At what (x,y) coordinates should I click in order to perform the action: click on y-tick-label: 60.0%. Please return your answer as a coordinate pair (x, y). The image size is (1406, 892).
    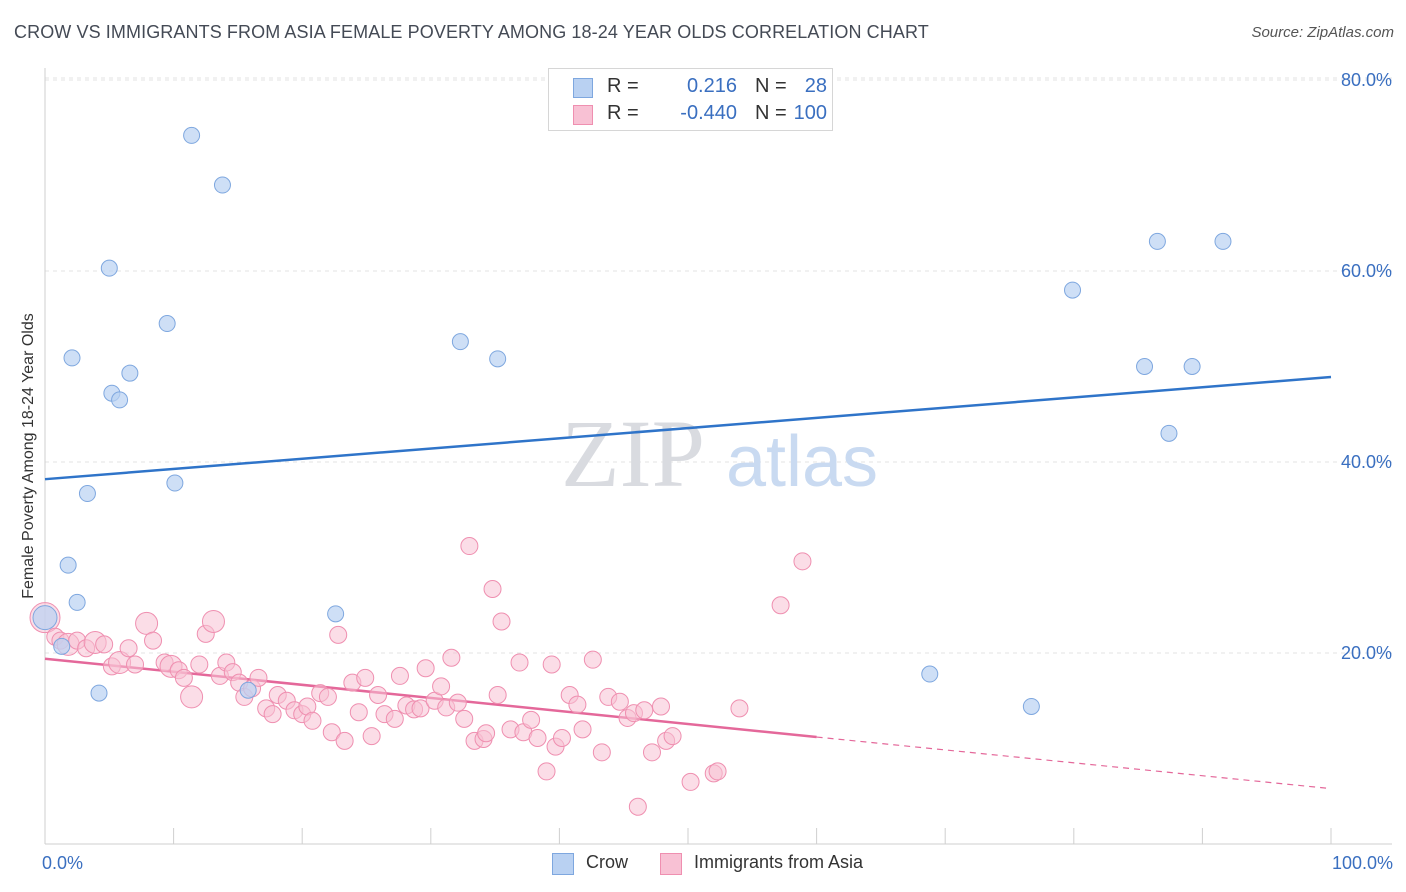
    Looking at the image, I should click on (1366, 271).